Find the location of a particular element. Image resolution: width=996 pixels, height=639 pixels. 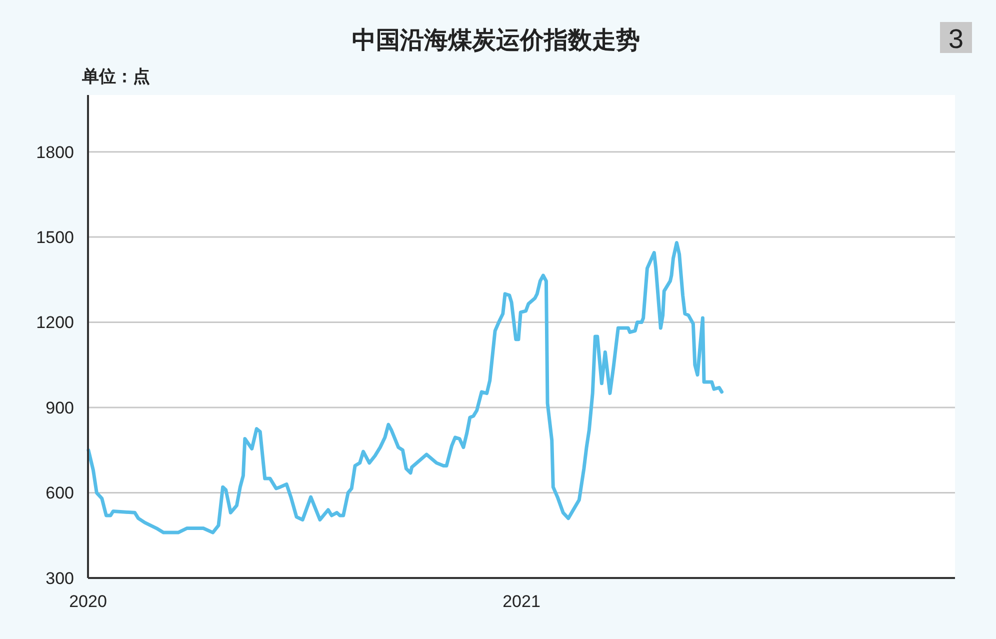

y-tick-label: 1200 is located at coordinates (55, 322).